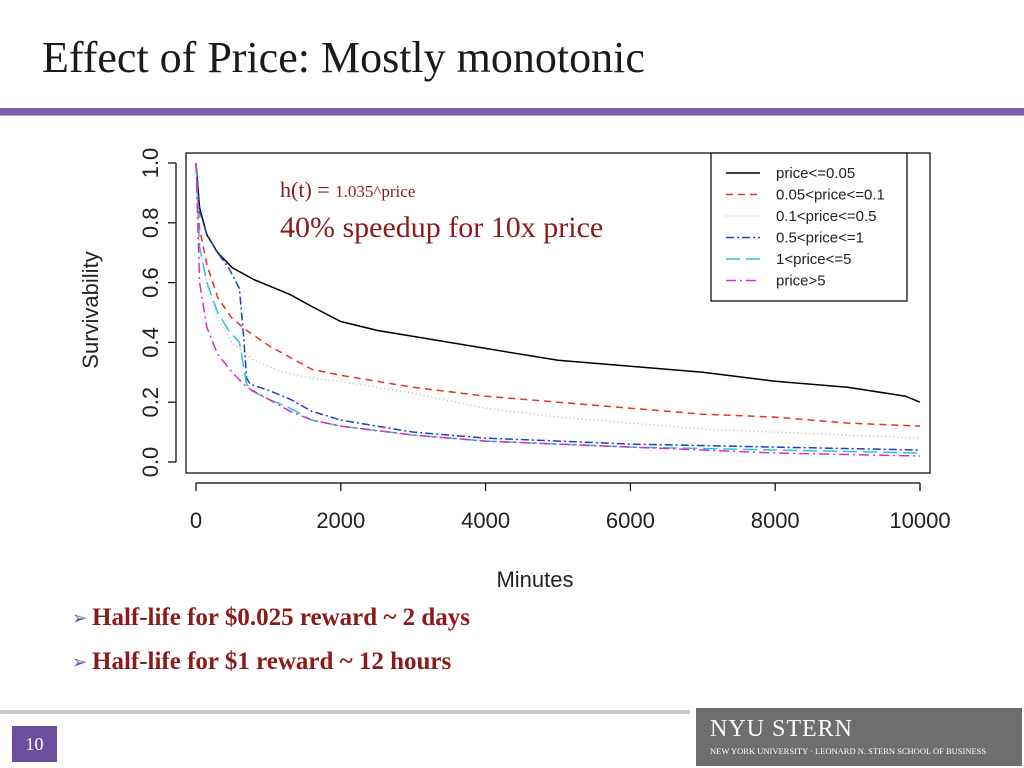 The image size is (1024, 768). I want to click on page-number: 10, so click(34, 744).